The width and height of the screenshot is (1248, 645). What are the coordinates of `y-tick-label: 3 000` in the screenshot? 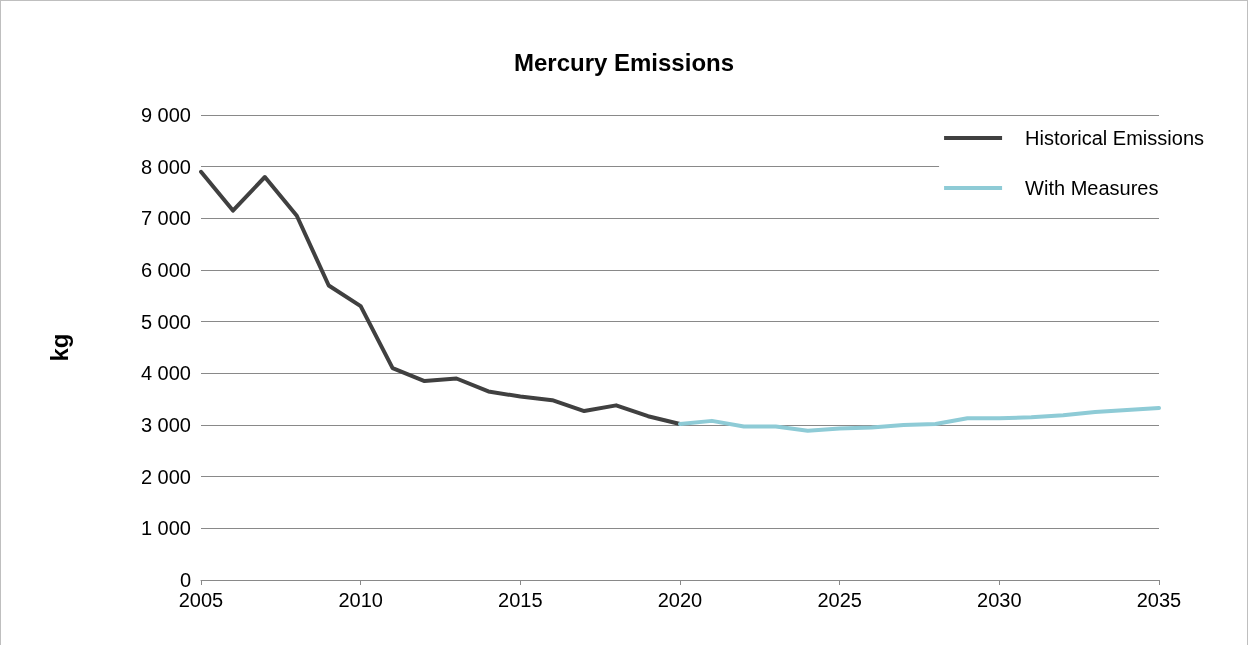 It's located at (165, 425).